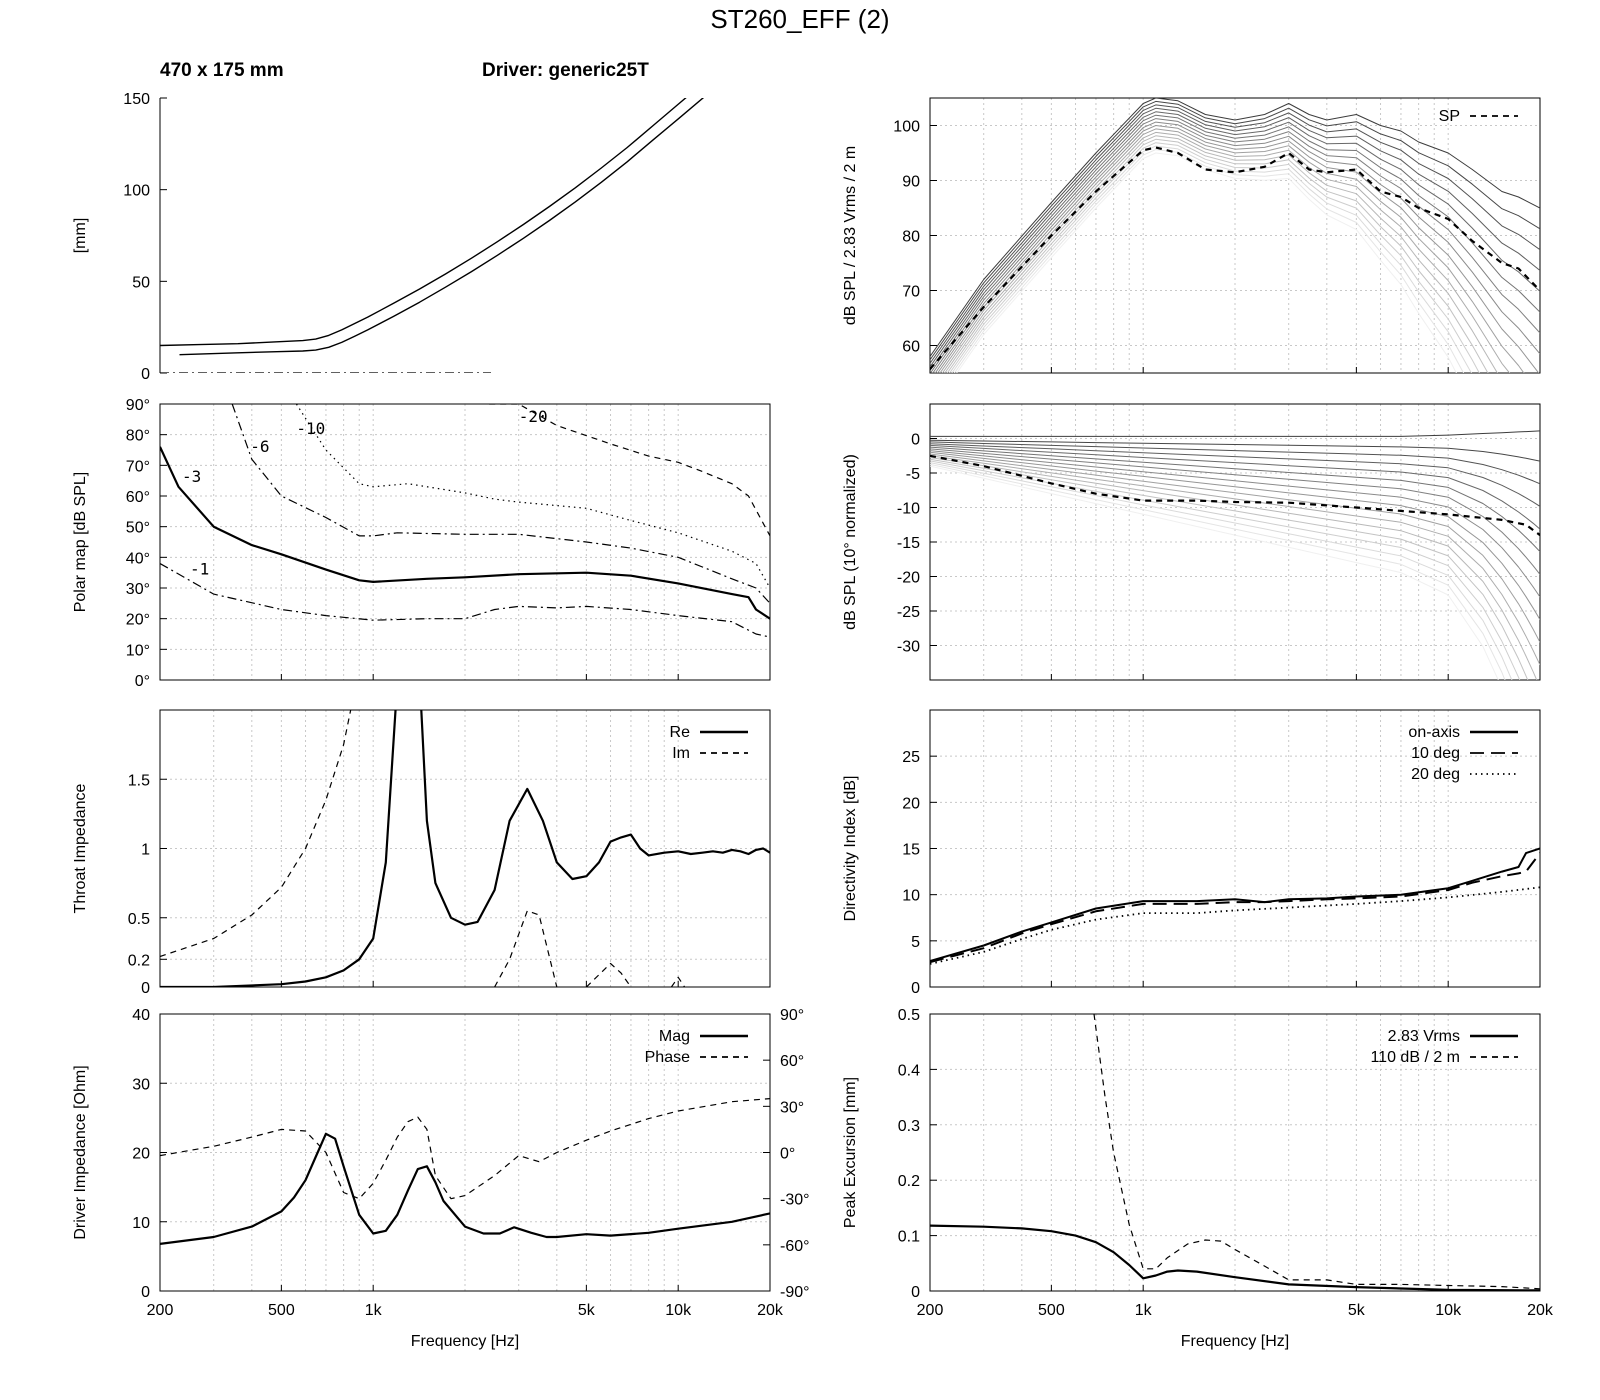 The image size is (1600, 1400). I want to click on y-tick-label: 1.5, so click(139, 780).